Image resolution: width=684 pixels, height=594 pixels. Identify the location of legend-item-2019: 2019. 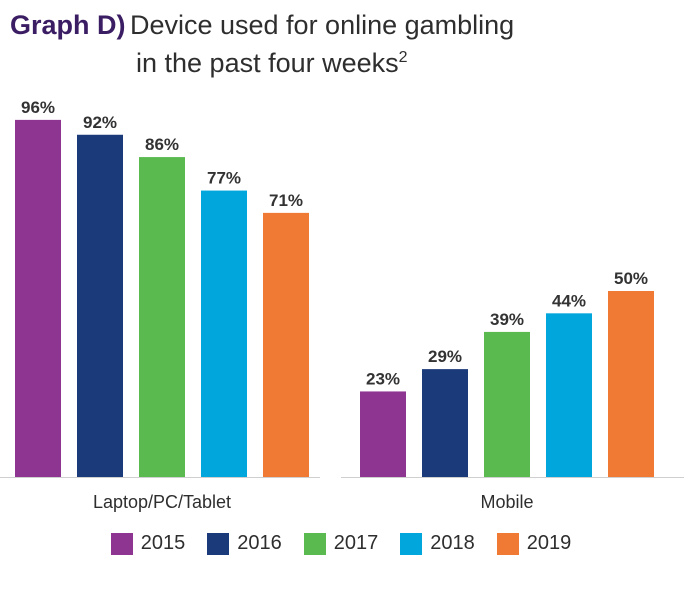
(534, 543).